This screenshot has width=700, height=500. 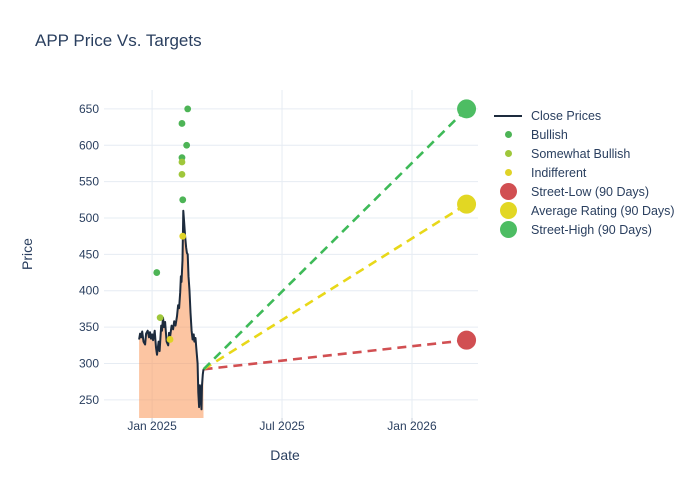 What do you see at coordinates (508, 115) in the screenshot?
I see `line-swatch-icon` at bounding box center [508, 115].